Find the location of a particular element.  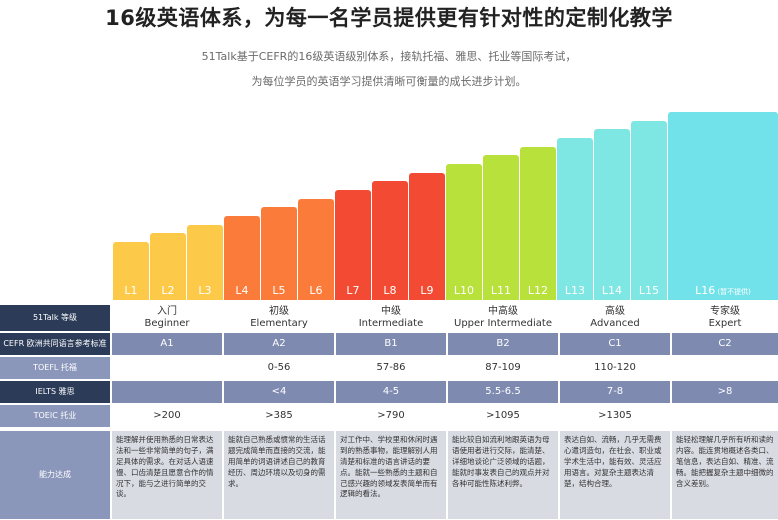

cefr-cell: B1 is located at coordinates (391, 344).